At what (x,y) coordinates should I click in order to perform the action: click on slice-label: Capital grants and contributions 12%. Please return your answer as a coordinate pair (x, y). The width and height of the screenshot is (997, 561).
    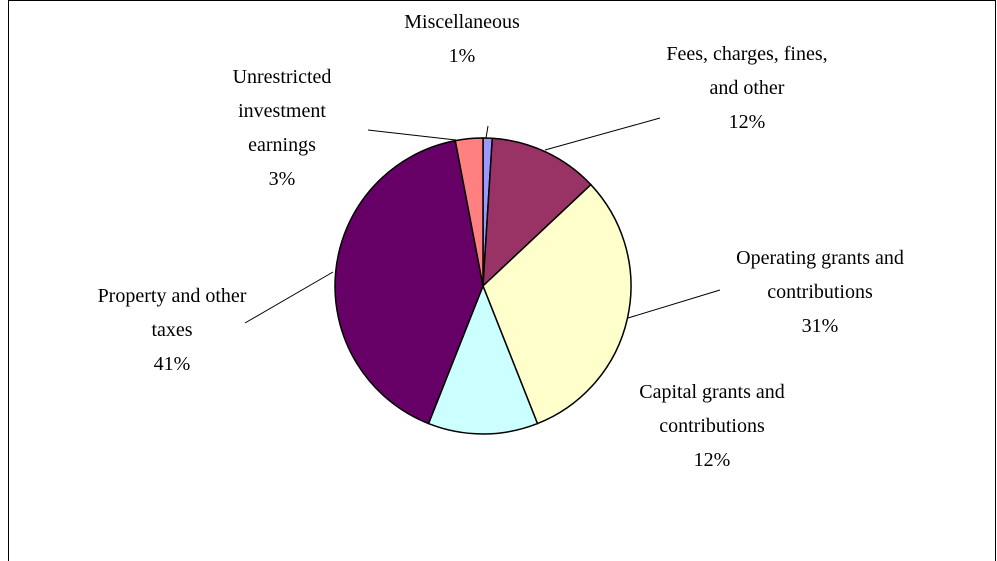
    Looking at the image, I should click on (712, 426).